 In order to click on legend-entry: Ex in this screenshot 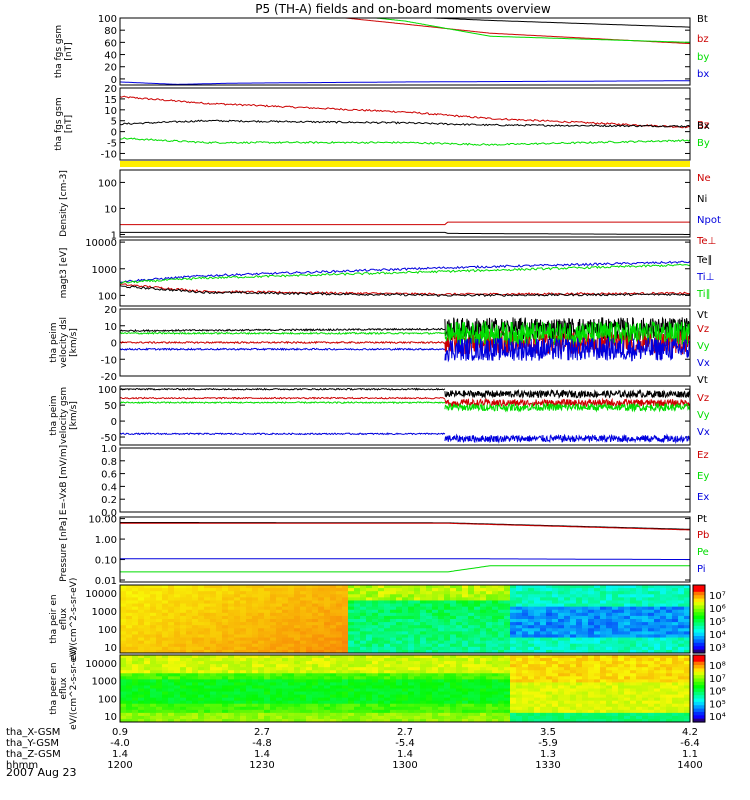, I will do `click(703, 497)`.